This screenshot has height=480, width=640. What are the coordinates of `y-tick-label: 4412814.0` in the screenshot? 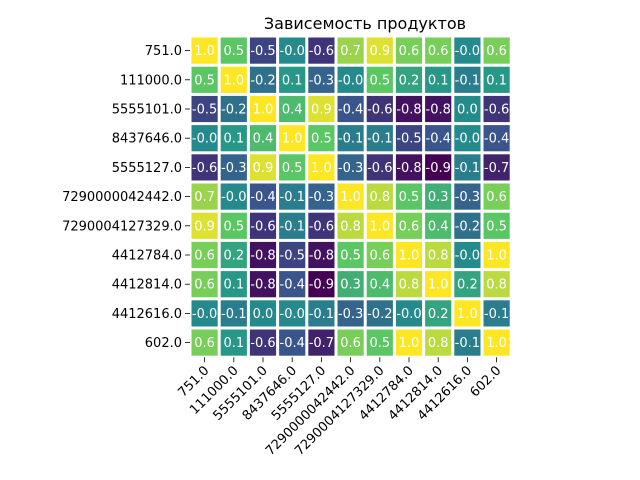 It's located at (147, 285).